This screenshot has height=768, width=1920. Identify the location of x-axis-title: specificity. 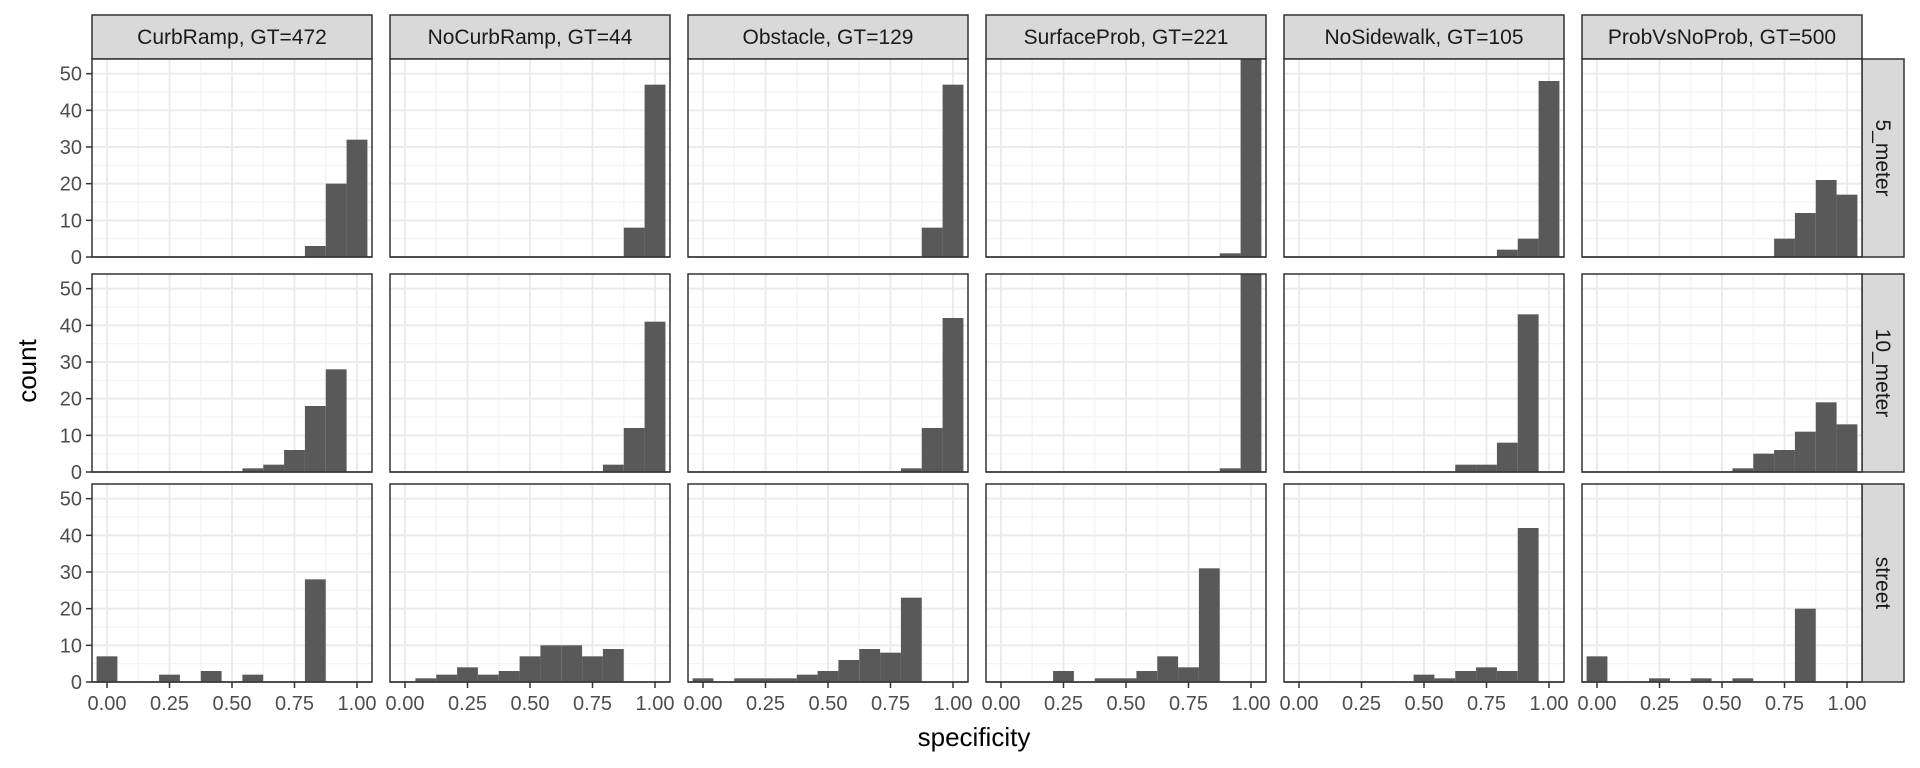
(974, 737).